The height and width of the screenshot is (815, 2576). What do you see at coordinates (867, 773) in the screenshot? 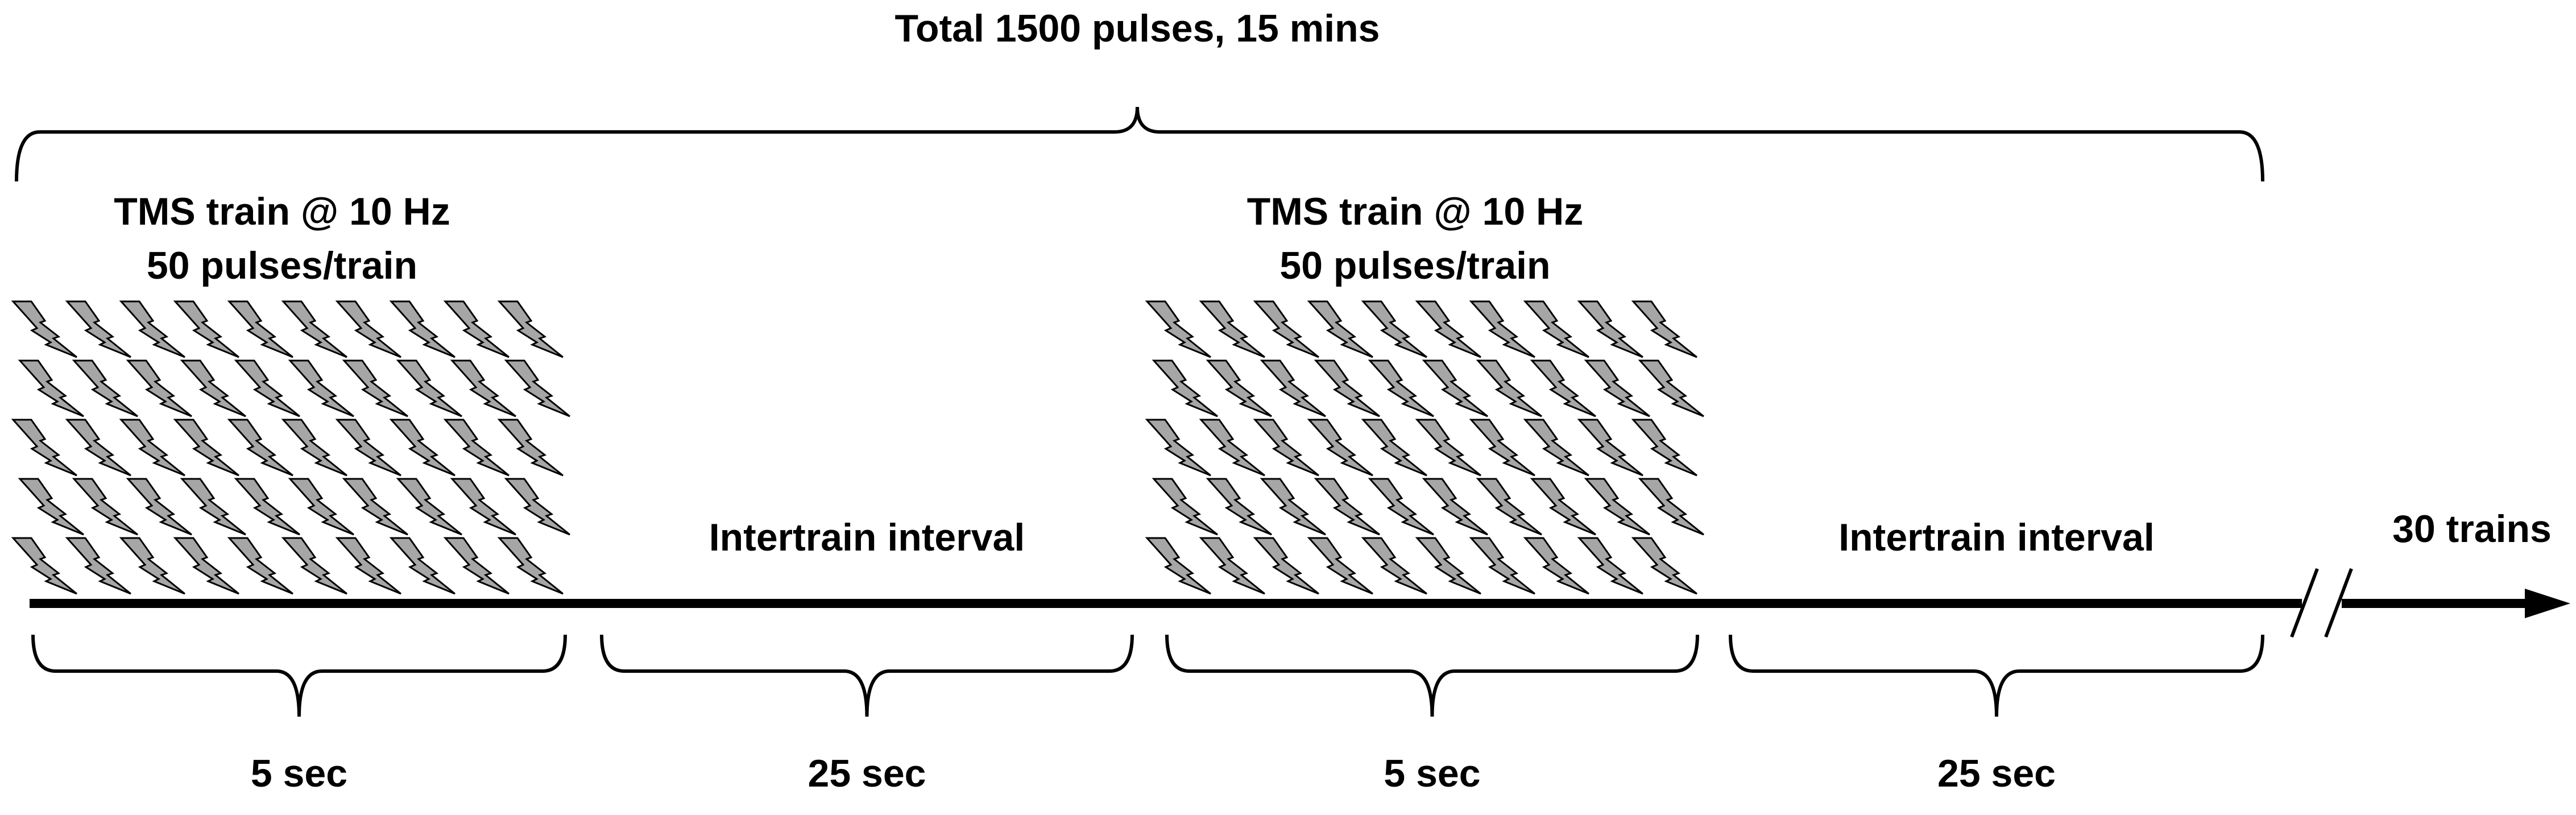
I see `duration-label: 25 sec` at bounding box center [867, 773].